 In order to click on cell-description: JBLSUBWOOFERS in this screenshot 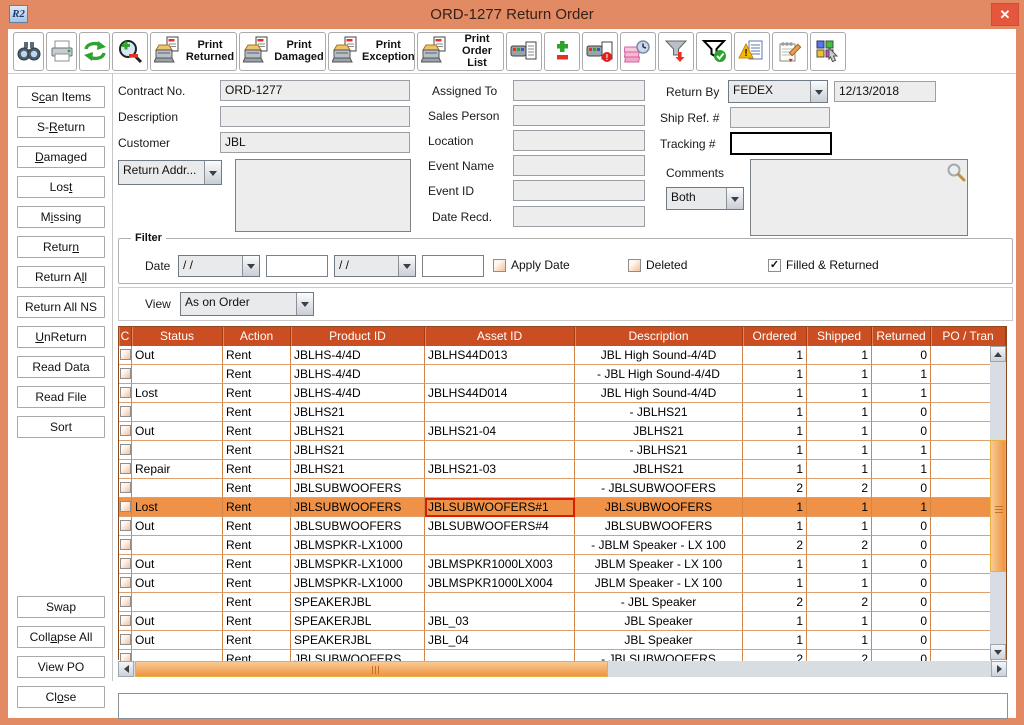, I will do `click(659, 526)`.